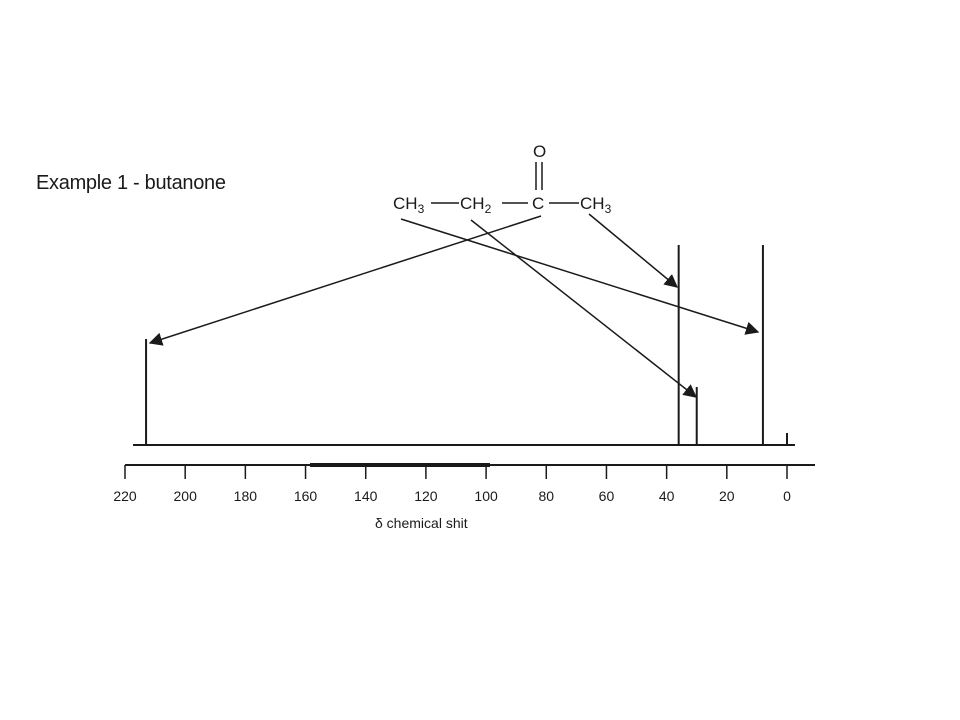  Describe the element at coordinates (607, 496) in the screenshot. I see `x-tick-label: 60` at that location.